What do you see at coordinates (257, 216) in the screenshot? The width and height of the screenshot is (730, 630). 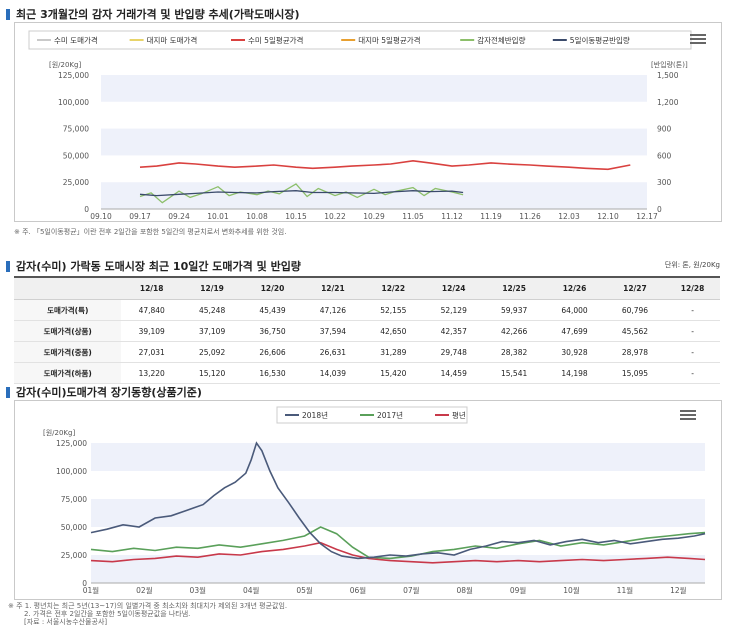 I see `chart1-x-tick-label: 10.08` at bounding box center [257, 216].